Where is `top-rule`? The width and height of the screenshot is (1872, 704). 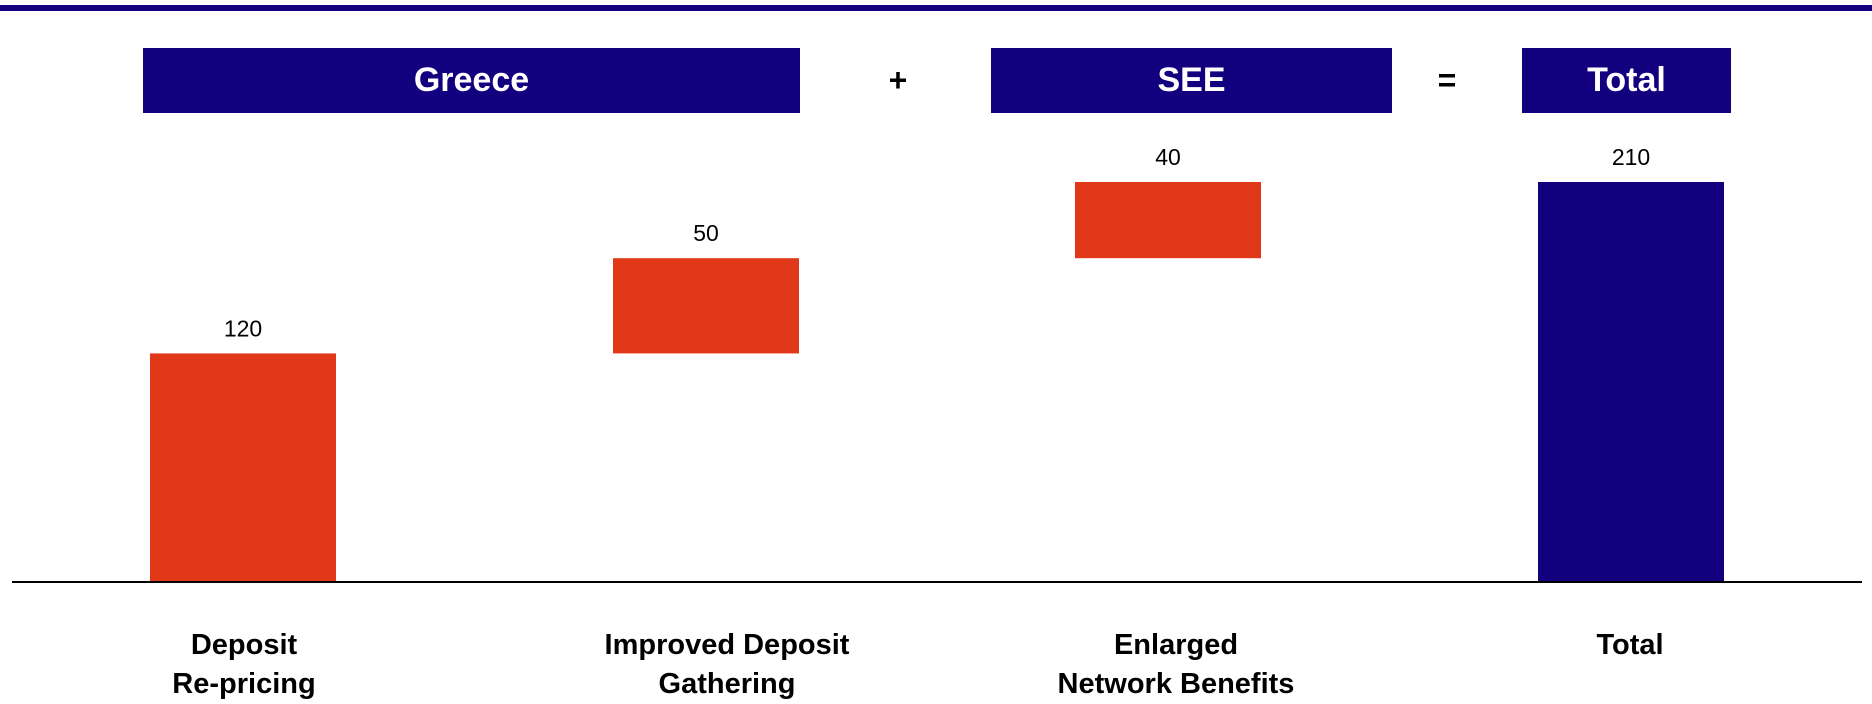 top-rule is located at coordinates (936, 8).